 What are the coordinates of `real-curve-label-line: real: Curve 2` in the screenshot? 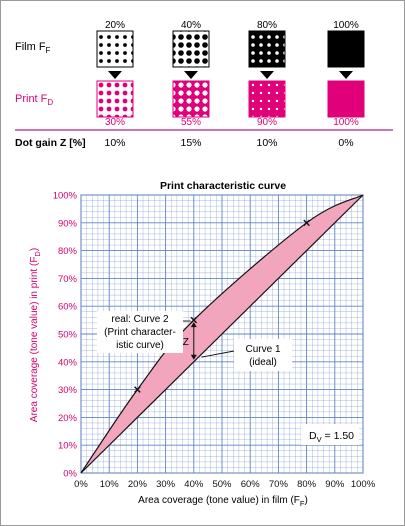 It's located at (140, 319).